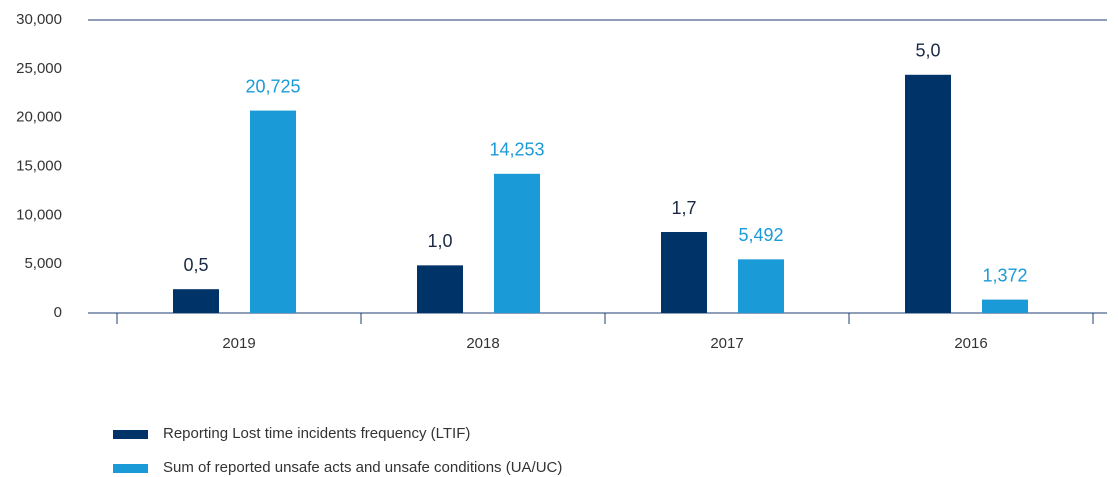  Describe the element at coordinates (39, 19) in the screenshot. I see `y-tick-label: 30,000` at that location.